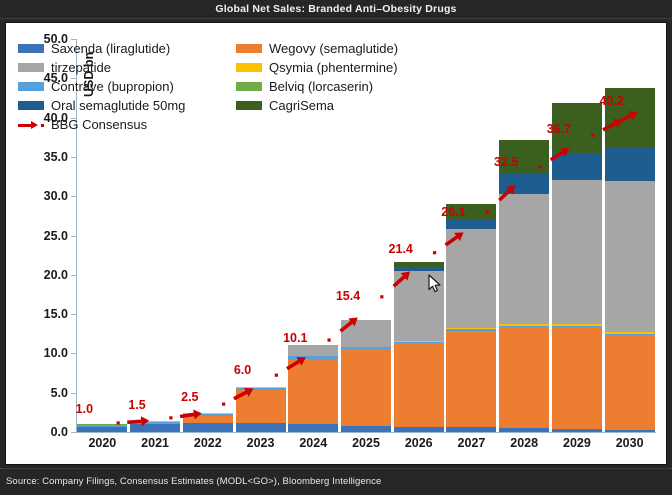 Image resolution: width=672 pixels, height=495 pixels. Describe the element at coordinates (302, 105) in the screenshot. I see `legend-label: CagriSema` at that location.